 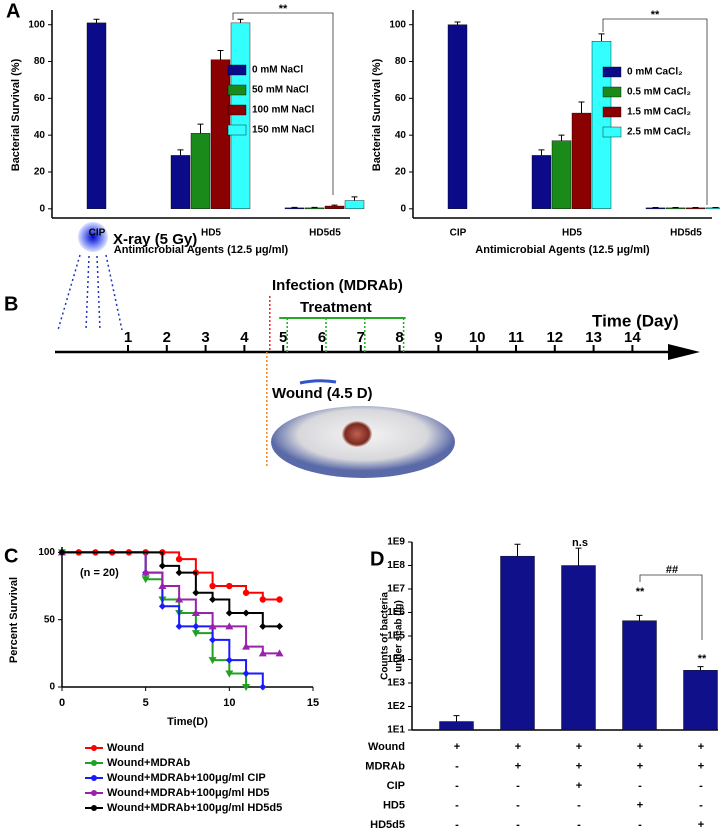 I want to click on day-label: 1, so click(x=128, y=337).